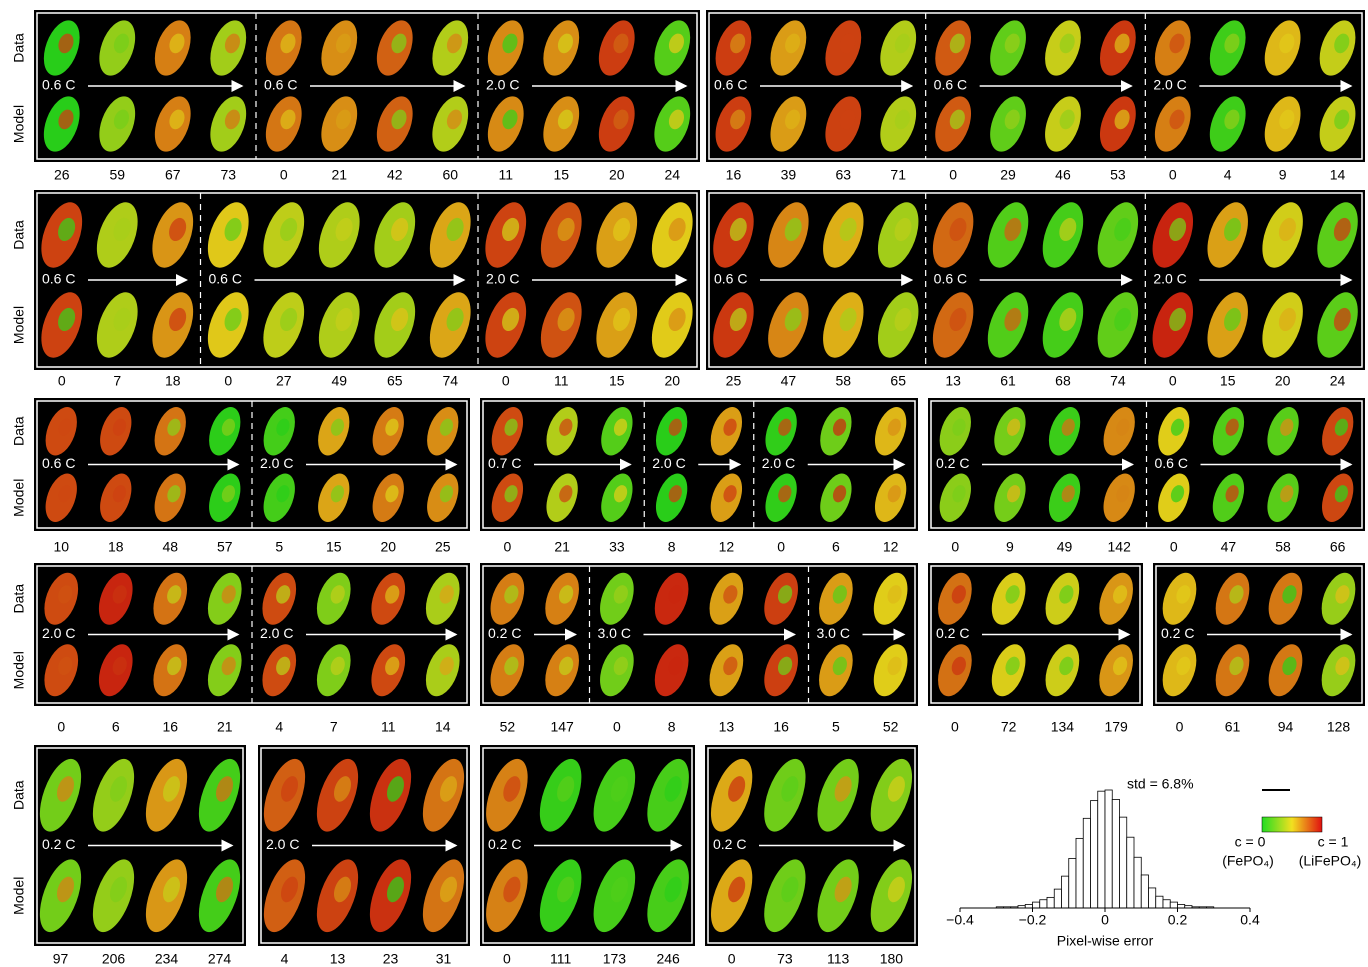 Image resolution: width=1368 pixels, height=967 pixels. Describe the element at coordinates (395, 381) in the screenshot. I see `time-label: 65` at that location.